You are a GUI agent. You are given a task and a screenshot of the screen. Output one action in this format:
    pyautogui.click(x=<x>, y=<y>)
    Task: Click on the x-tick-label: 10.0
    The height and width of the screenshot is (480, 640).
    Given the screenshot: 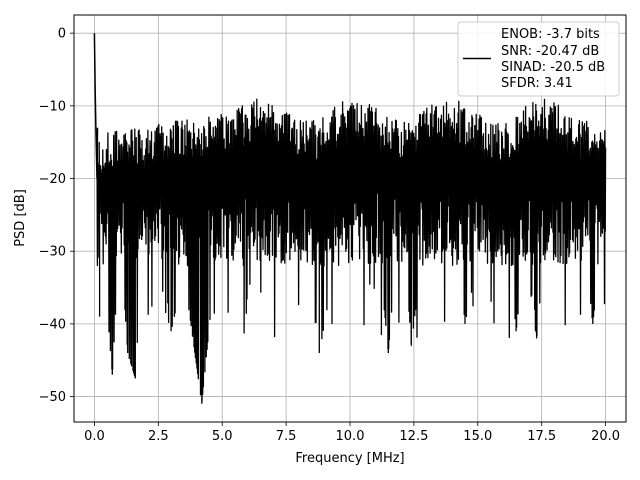 What is the action you would take?
    pyautogui.click(x=350, y=436)
    